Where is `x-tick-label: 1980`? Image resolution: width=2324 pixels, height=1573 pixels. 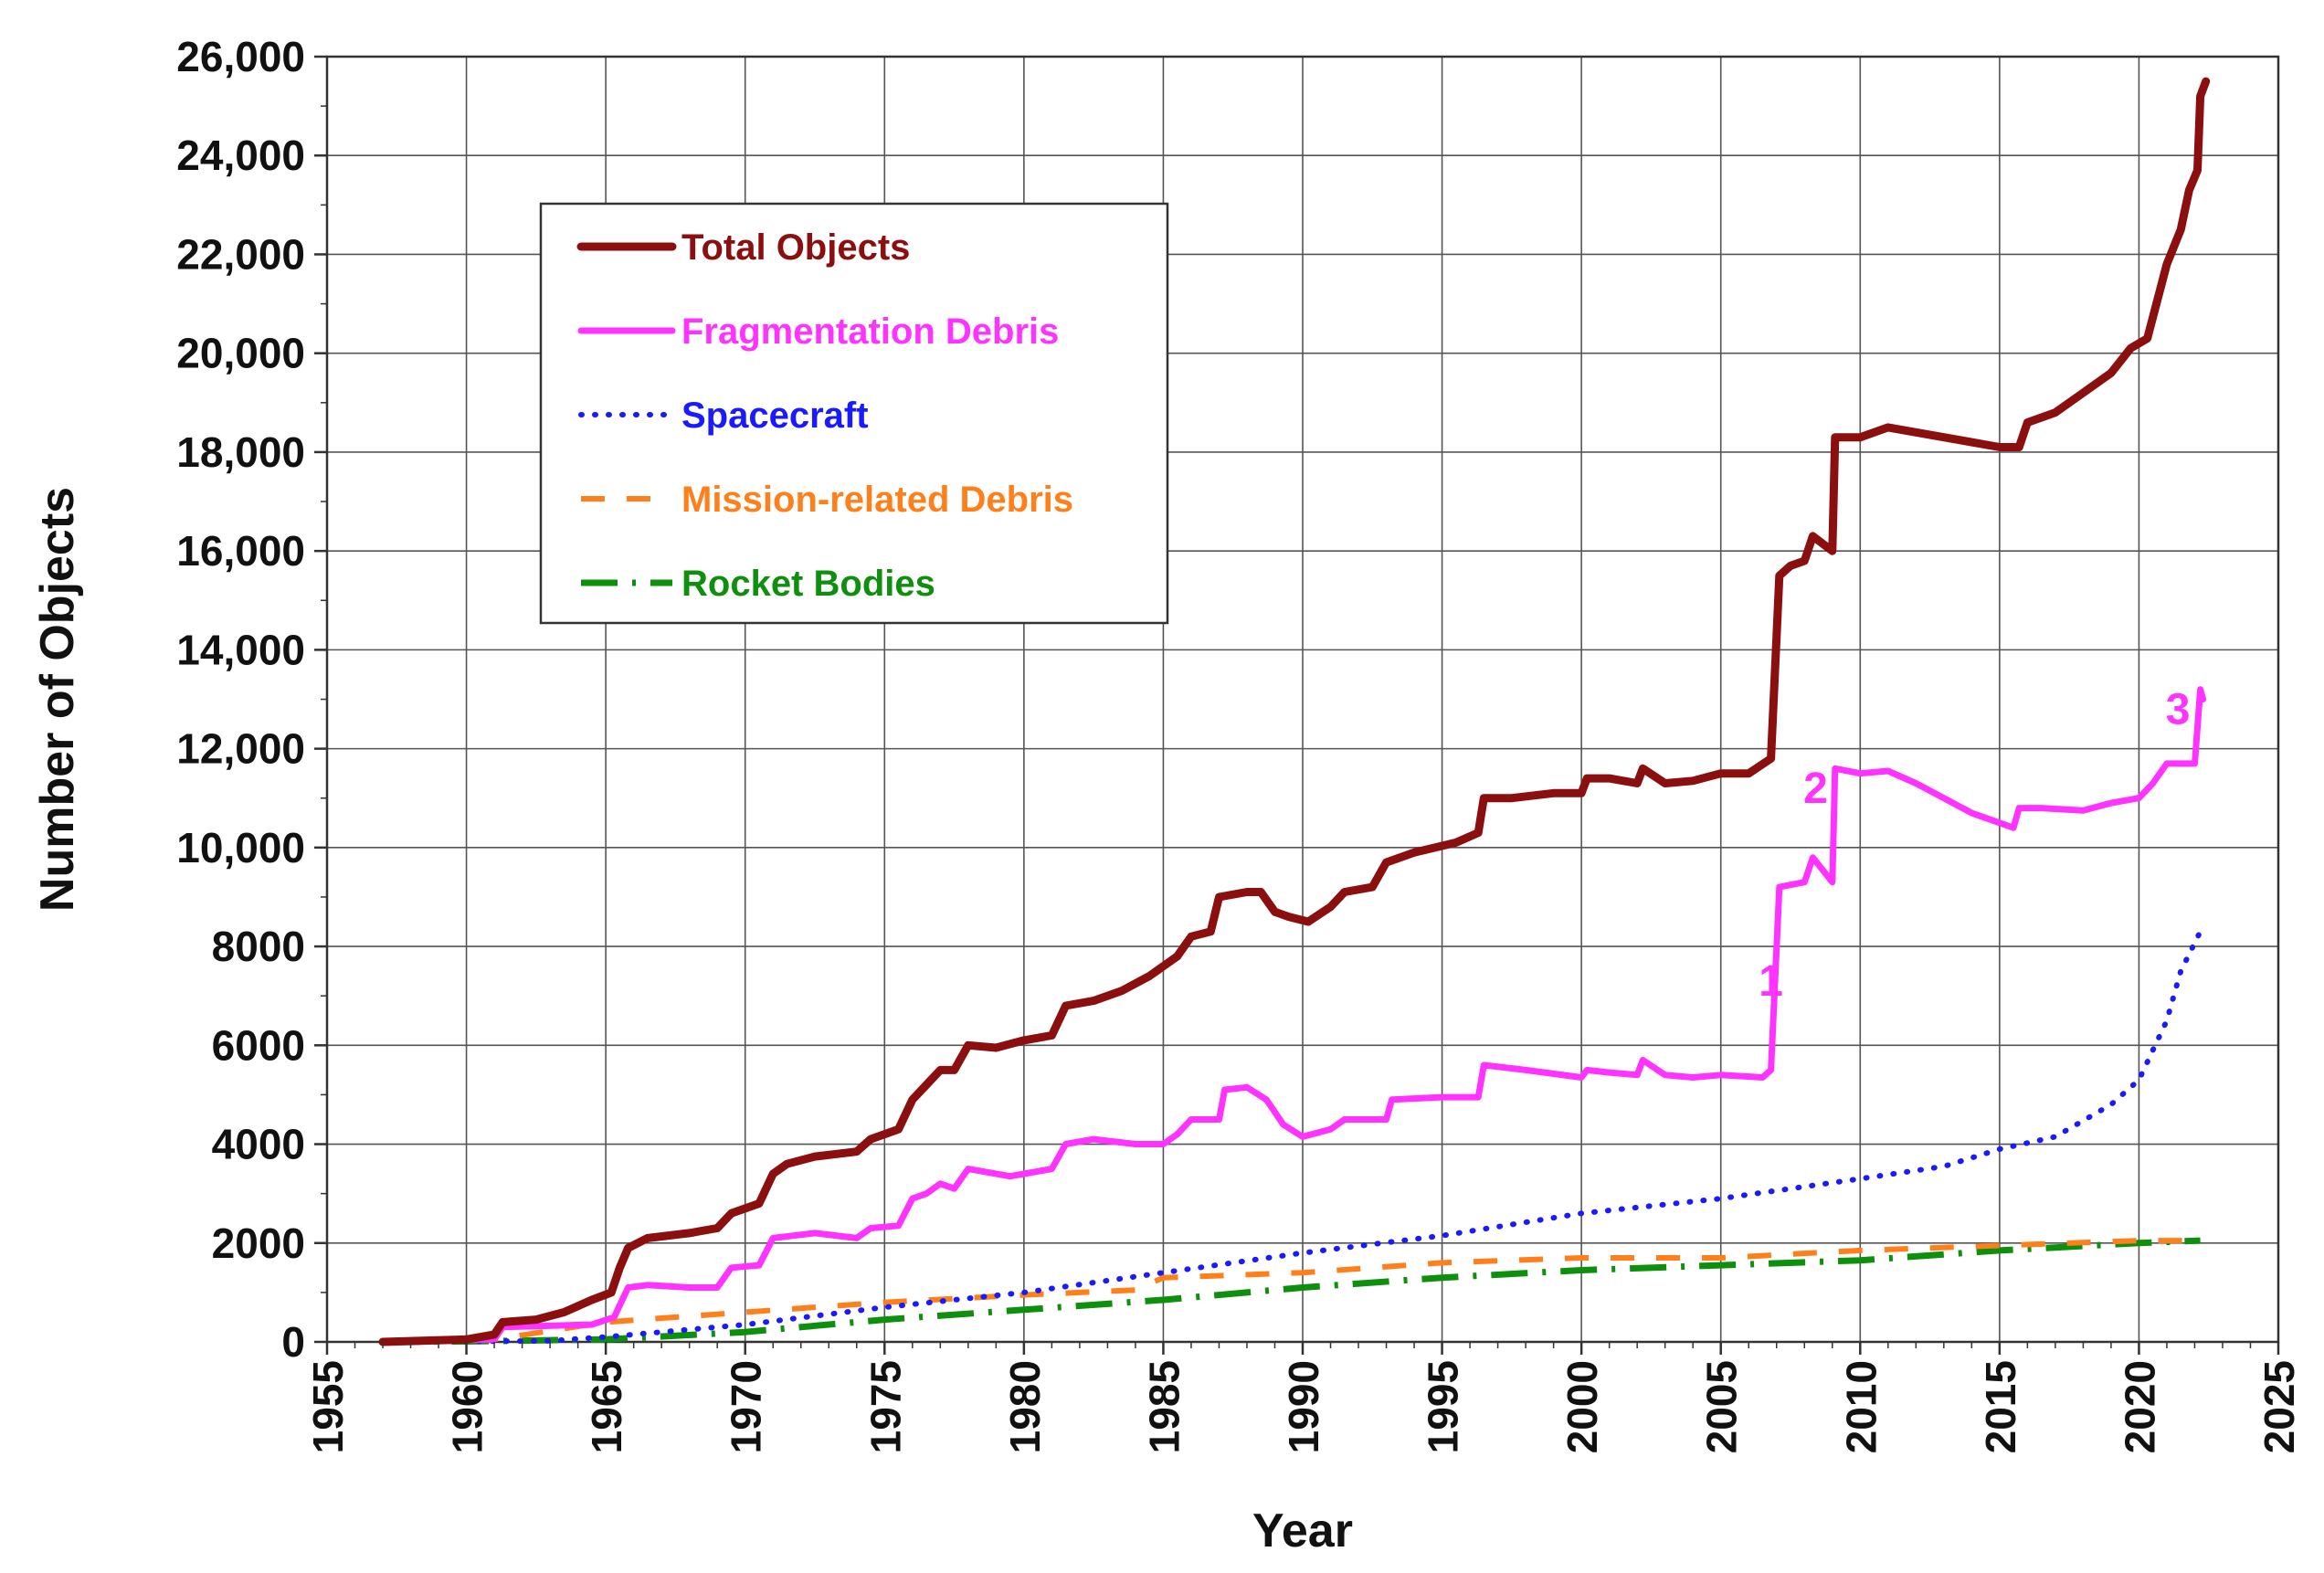
x-tick-label: 1980 is located at coordinates (1025, 1406).